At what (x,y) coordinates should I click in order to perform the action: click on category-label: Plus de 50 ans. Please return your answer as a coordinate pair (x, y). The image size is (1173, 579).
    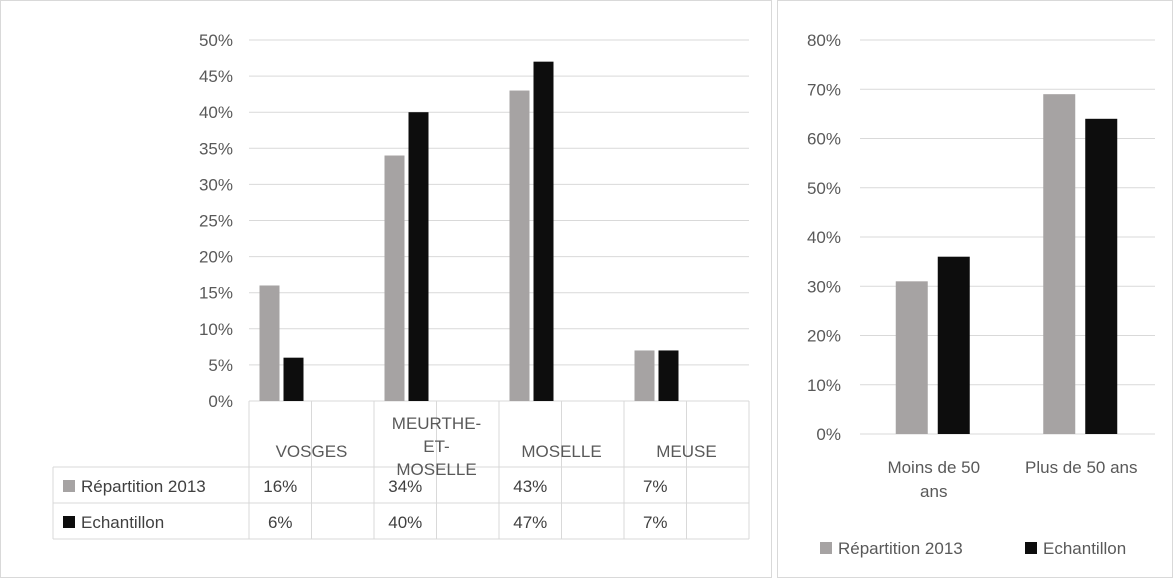
    Looking at the image, I should click on (1081, 467).